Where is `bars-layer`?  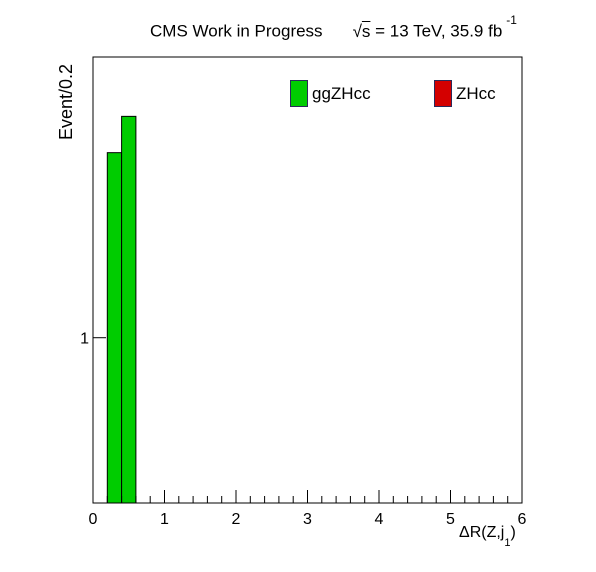
bars-layer is located at coordinates (121, 309).